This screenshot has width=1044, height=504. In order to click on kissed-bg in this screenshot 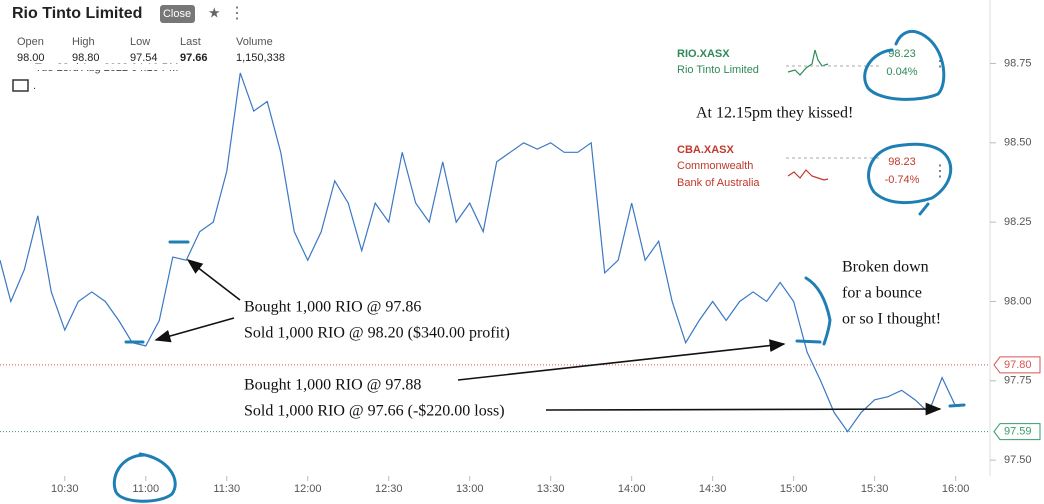, I will do `click(808, 115)`.